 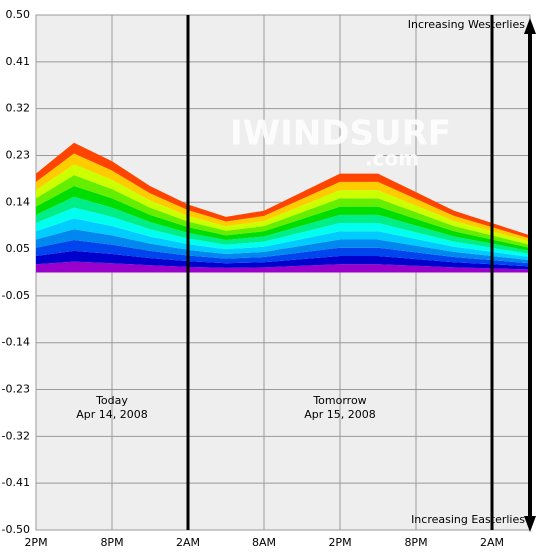 What do you see at coordinates (340, 414) in the screenshot?
I see `annotation: Apr 15, 2008` at bounding box center [340, 414].